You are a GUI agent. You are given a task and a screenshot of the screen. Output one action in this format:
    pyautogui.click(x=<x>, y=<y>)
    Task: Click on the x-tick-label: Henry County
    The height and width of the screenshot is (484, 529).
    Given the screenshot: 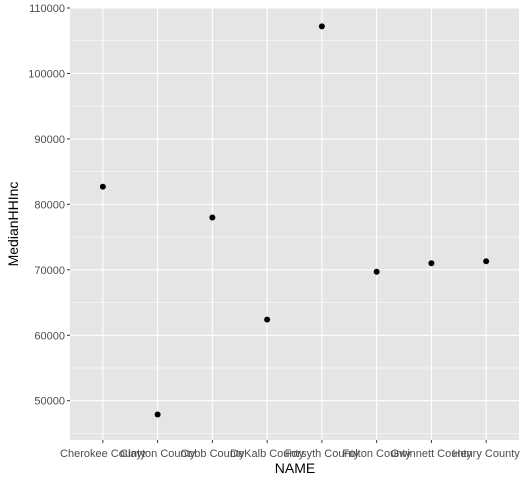 What is the action you would take?
    pyautogui.click(x=487, y=454)
    